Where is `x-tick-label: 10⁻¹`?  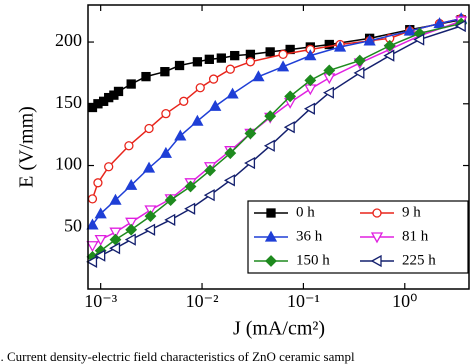
x-tick-label: 10⁻¹ is located at coordinates (303, 301).